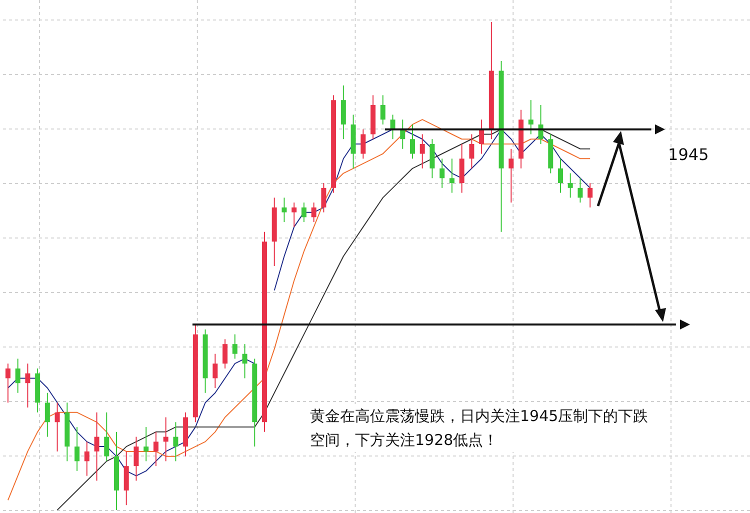 The image size is (750, 513). Describe the element at coordinates (485, 428) in the screenshot. I see `annotation: 黄金在高位震荡慢跌，日内关注1945压制下的下跌空间，下方关注1928低点！` at that location.